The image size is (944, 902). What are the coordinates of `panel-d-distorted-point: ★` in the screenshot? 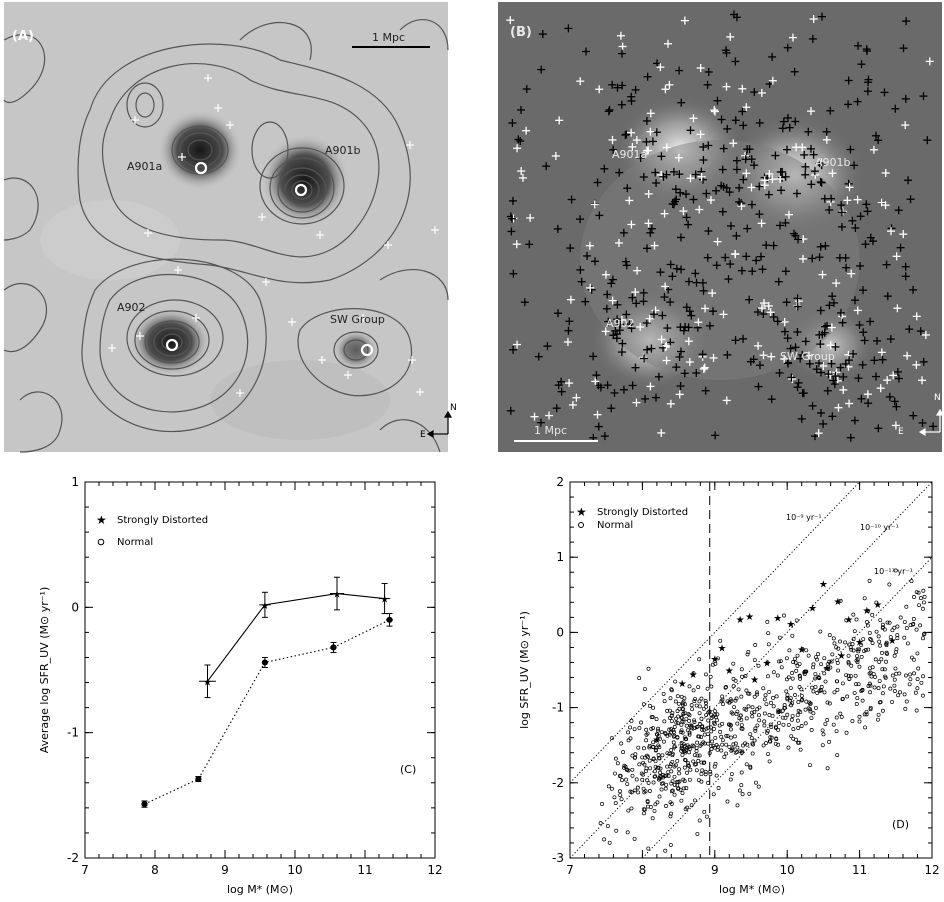 It's located at (749, 617).